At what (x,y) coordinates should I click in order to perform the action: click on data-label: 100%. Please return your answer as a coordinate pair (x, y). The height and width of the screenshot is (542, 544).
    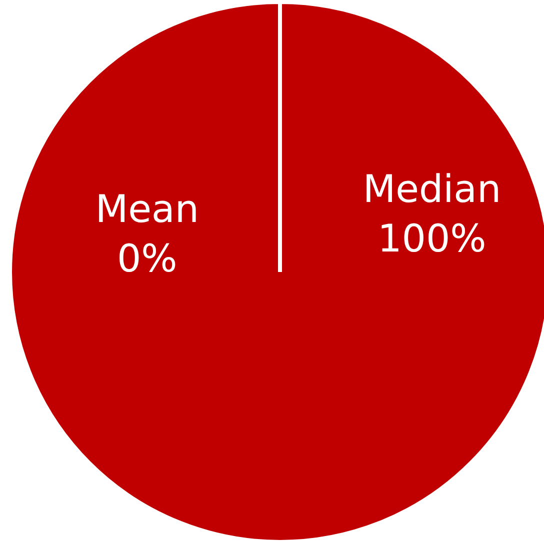
    Looking at the image, I should click on (432, 238).